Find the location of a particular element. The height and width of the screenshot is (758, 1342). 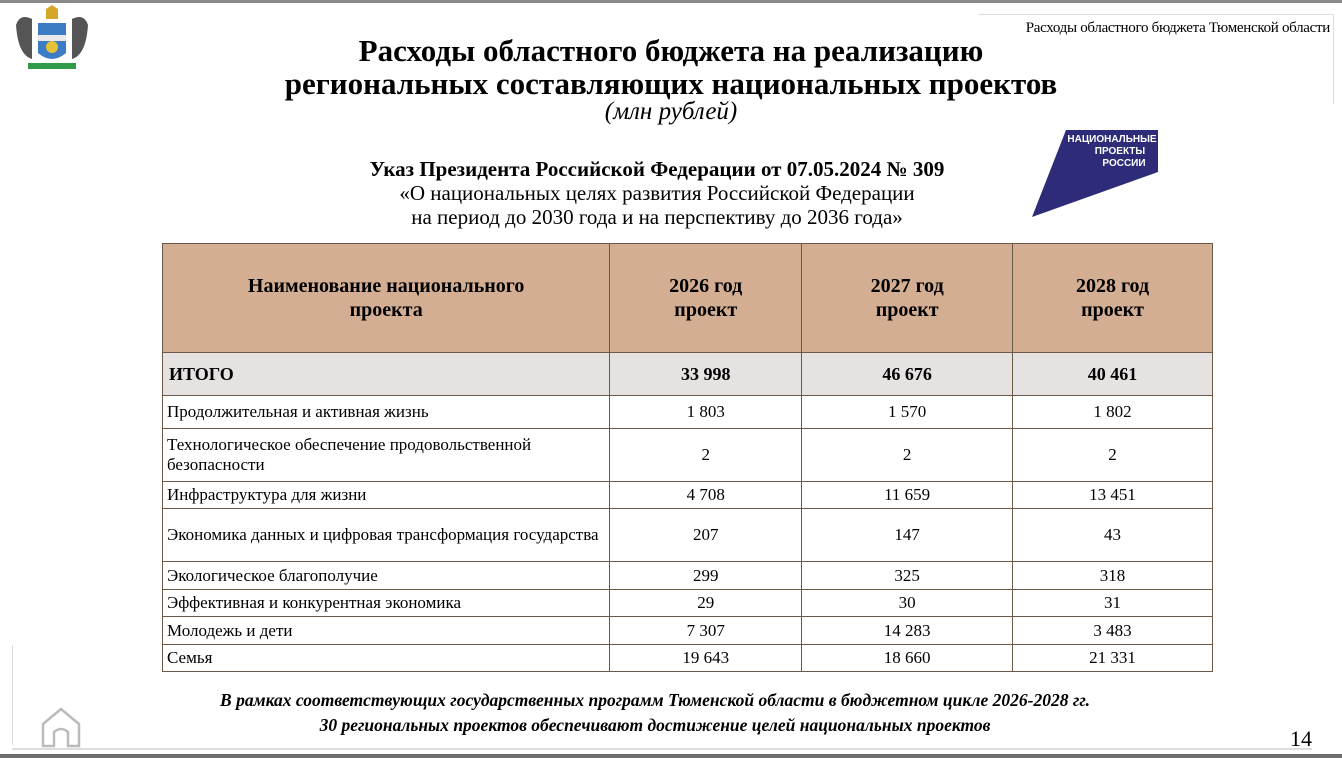

national-projects-logo: НАЦИОНАЛЬНЫЕ ПРОЕКТЫ РОССИИ is located at coordinates (1095, 173).